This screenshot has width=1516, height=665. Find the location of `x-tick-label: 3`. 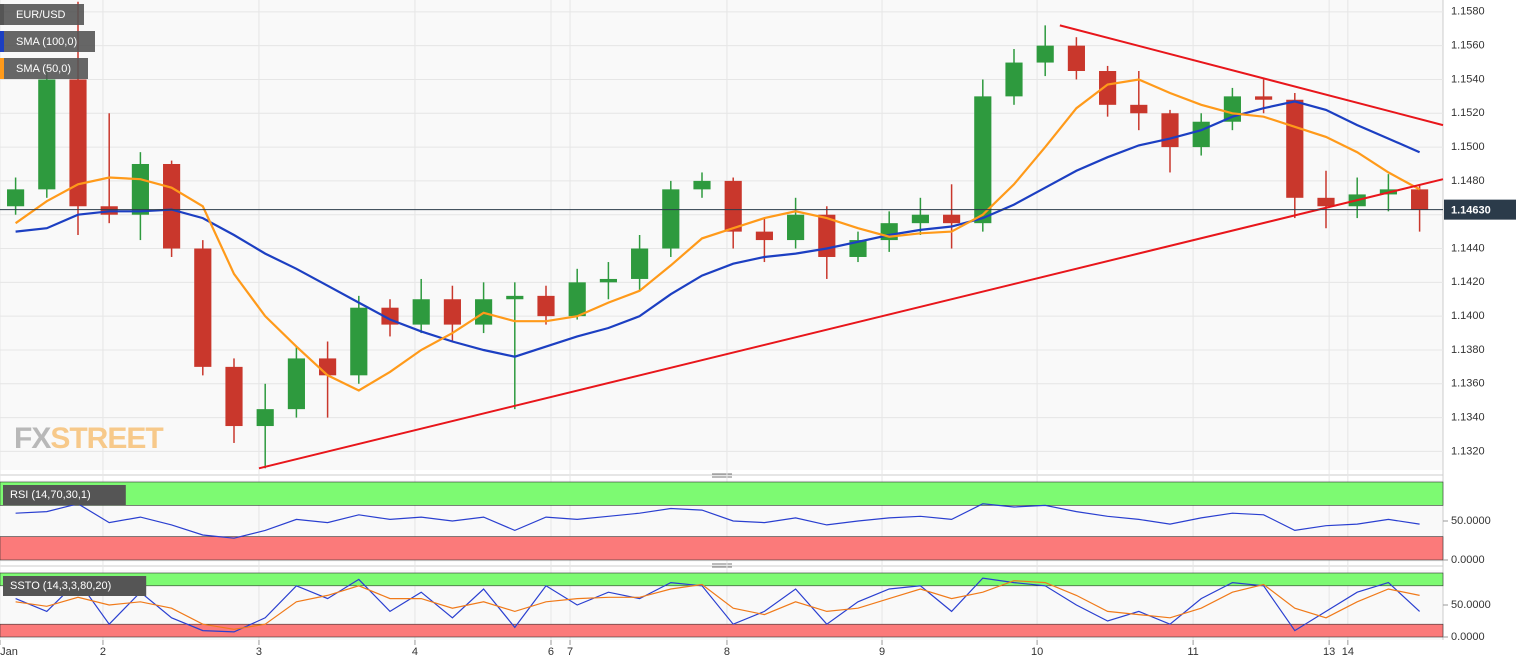

x-tick-label: 3 is located at coordinates (259, 652).